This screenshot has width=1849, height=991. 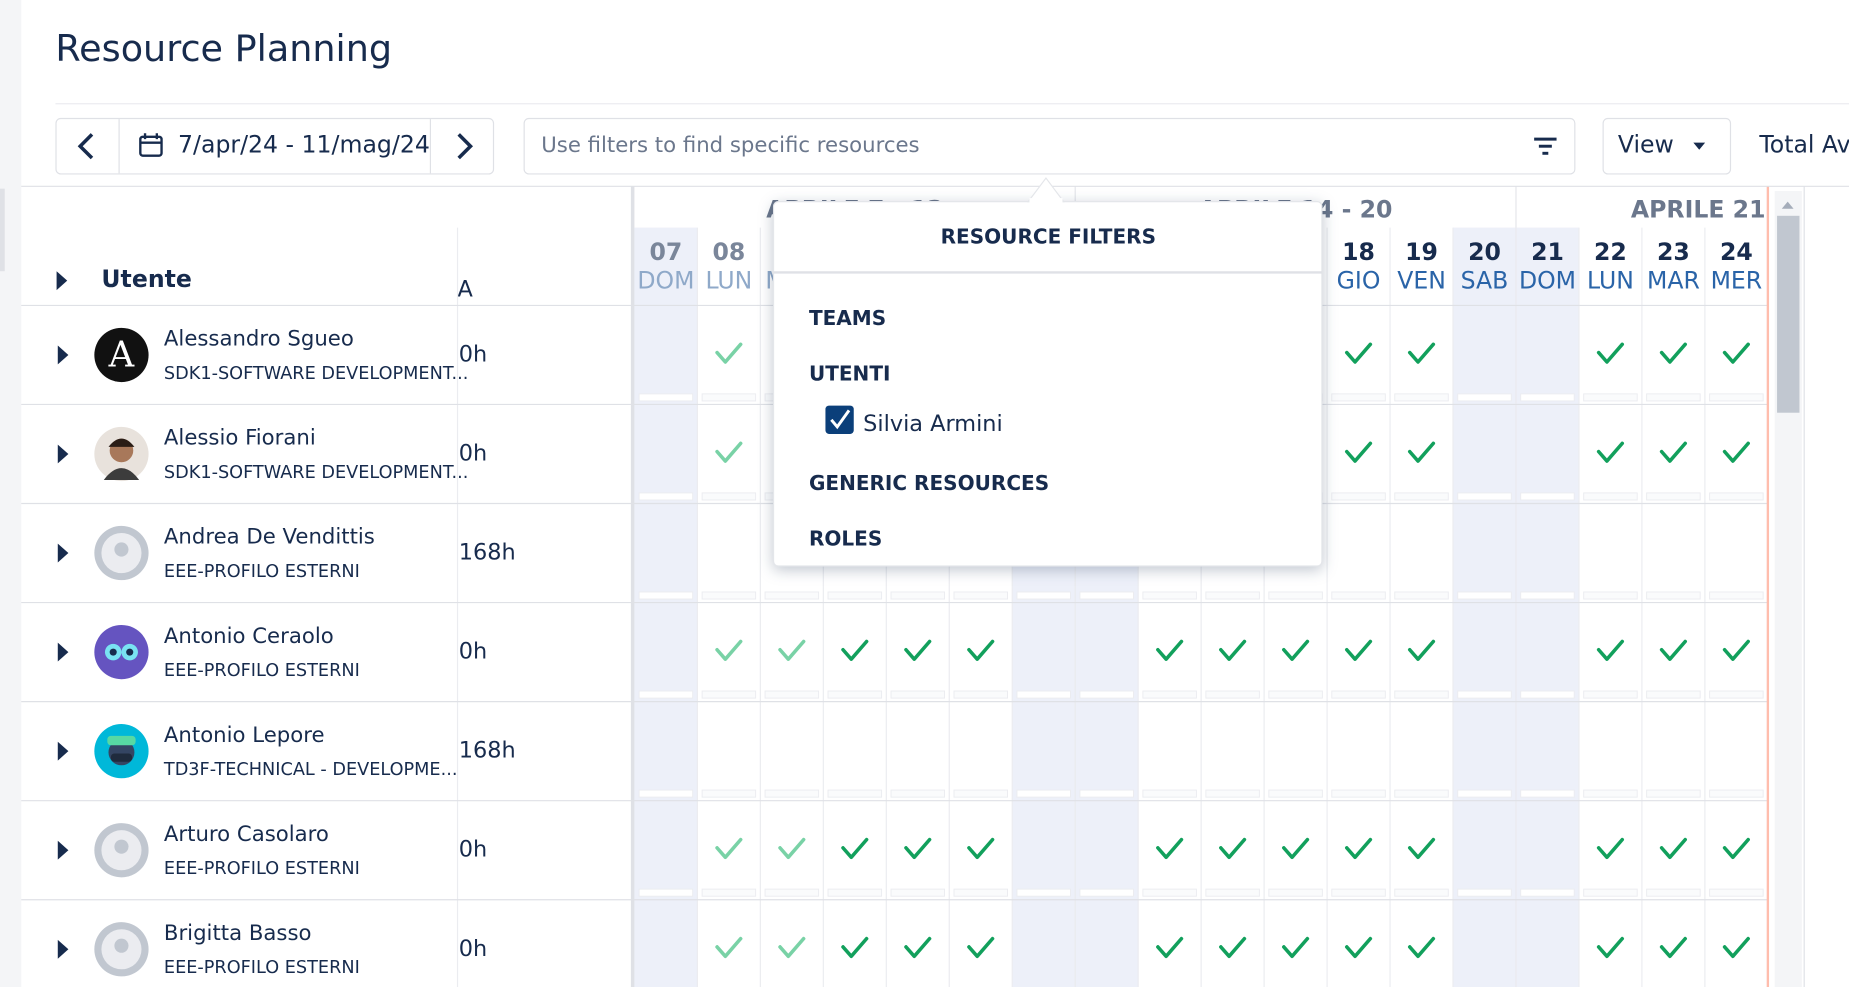 What do you see at coordinates (1048, 237) in the screenshot?
I see `popup-title: RESOURCE FILTERS` at bounding box center [1048, 237].